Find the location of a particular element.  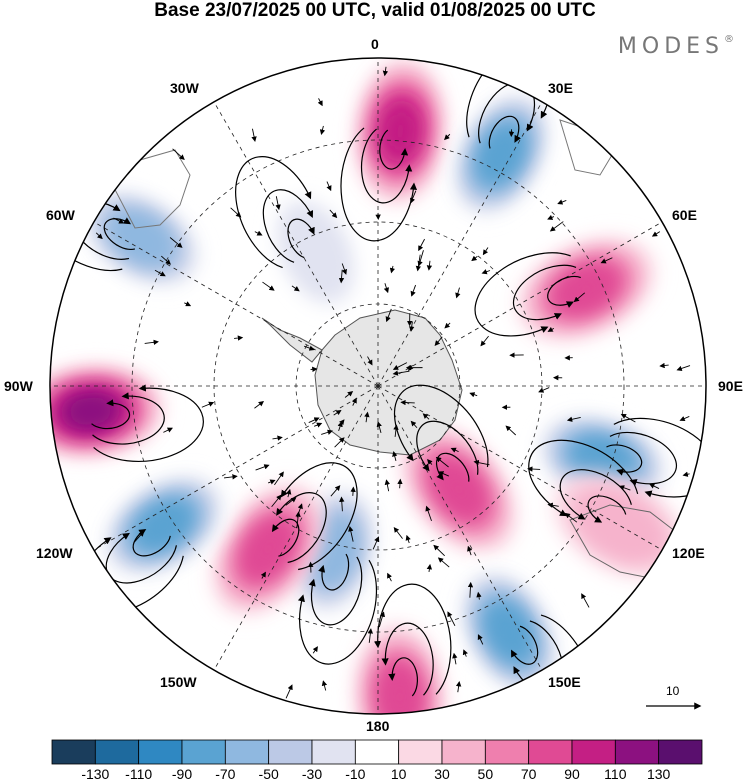

anomaly-high-60e is located at coordinates (586, 289).